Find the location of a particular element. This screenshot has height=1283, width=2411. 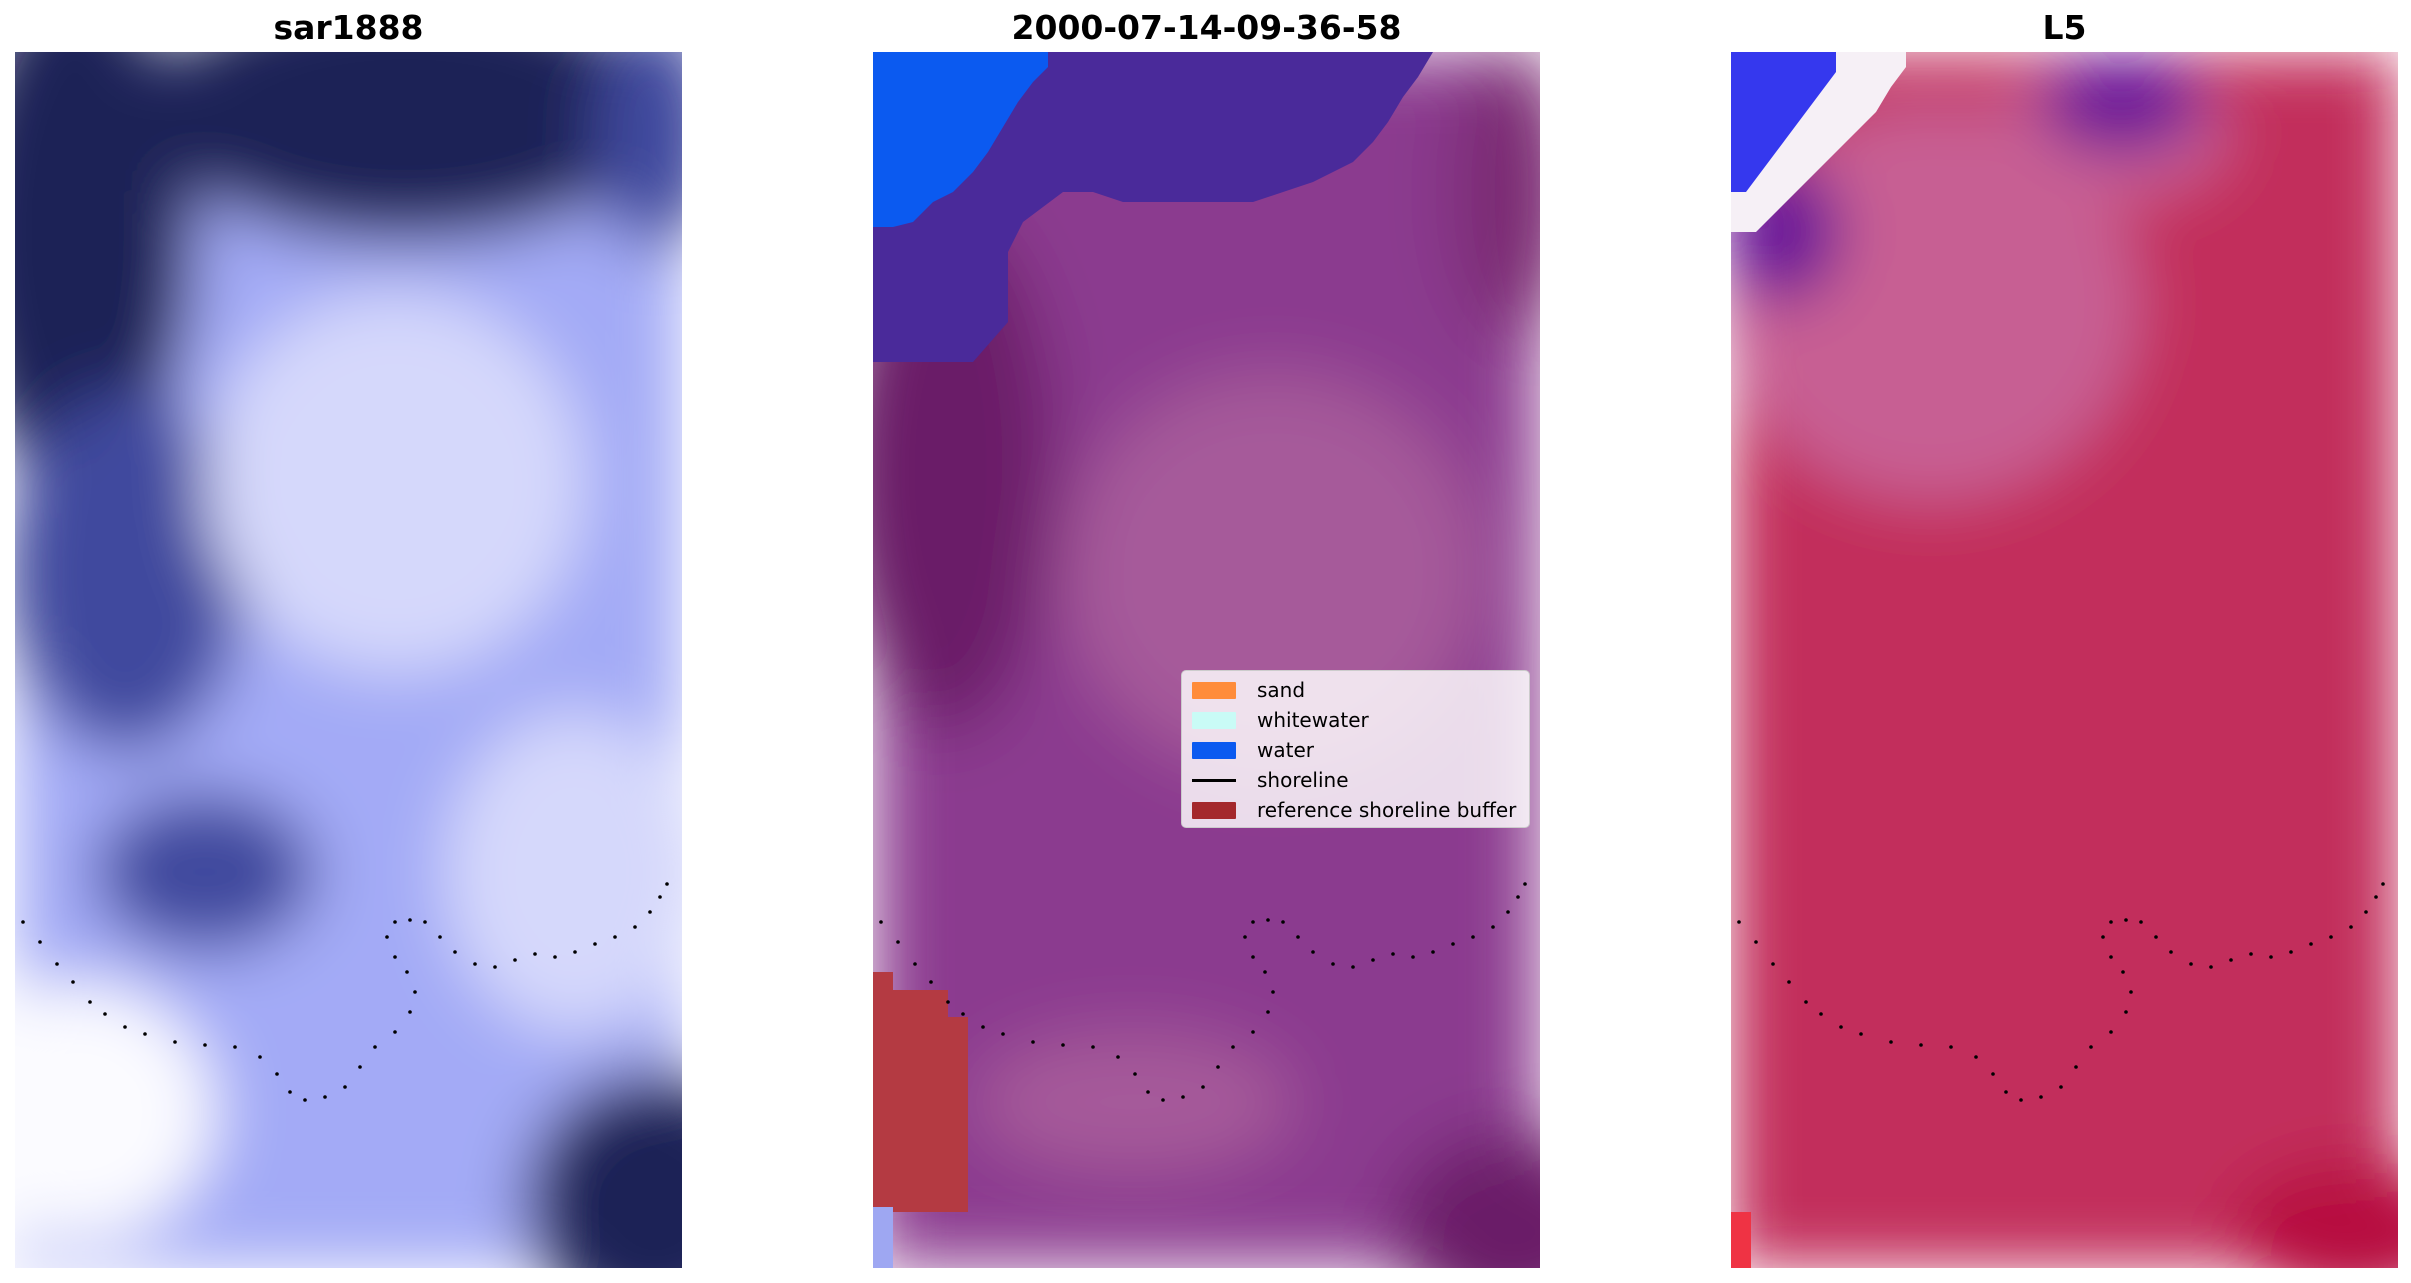

legend-label: water is located at coordinates (1285, 750).